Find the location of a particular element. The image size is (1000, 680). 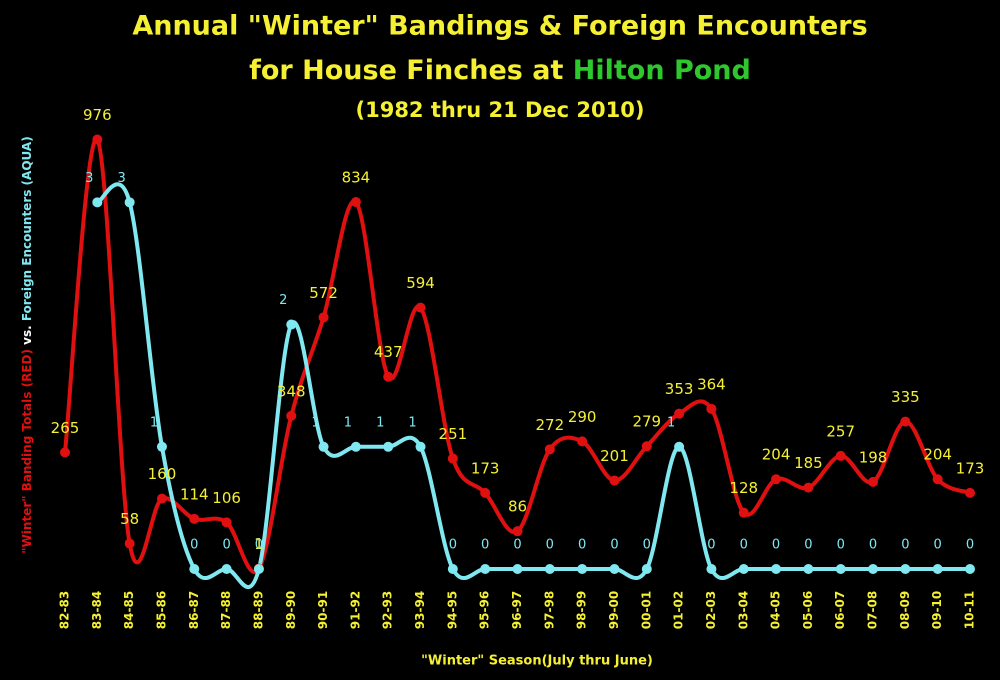

x-tick-label: 89-90 is located at coordinates (291, 610).